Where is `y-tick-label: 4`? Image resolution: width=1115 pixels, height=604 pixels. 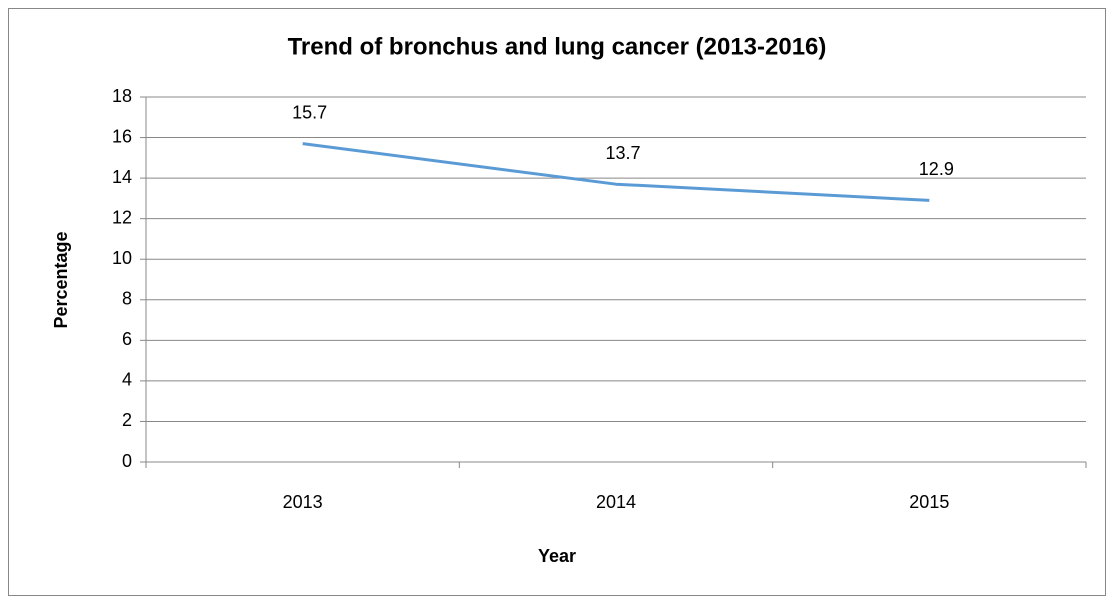 y-tick-label: 4 is located at coordinates (127, 380).